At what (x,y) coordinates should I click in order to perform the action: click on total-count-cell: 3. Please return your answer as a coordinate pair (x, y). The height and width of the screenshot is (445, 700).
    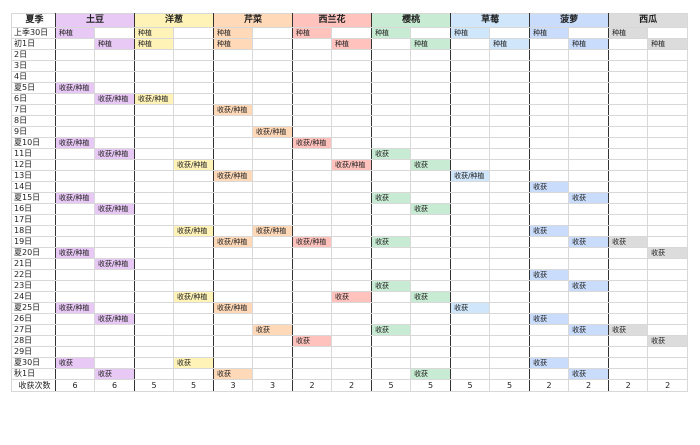
    Looking at the image, I should click on (273, 385).